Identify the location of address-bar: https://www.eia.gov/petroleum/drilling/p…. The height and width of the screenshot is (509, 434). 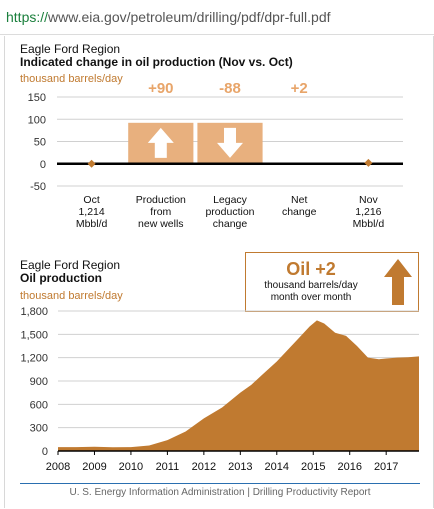
(217, 17).